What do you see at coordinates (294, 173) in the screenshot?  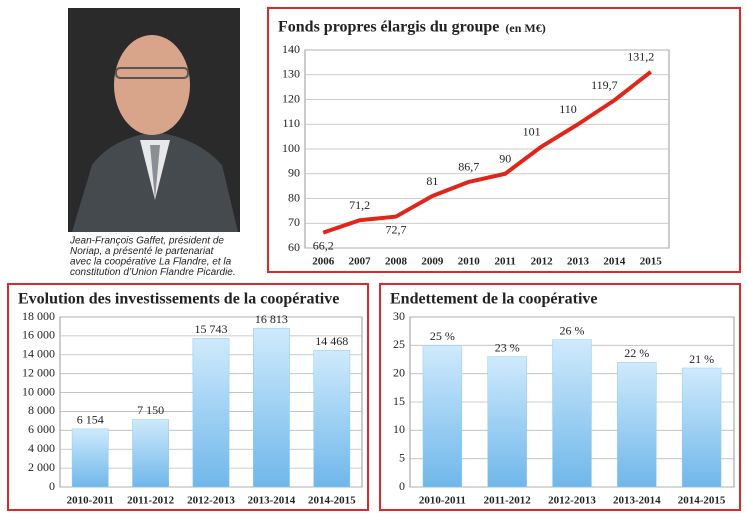 I see `y-tick-label: 90` at bounding box center [294, 173].